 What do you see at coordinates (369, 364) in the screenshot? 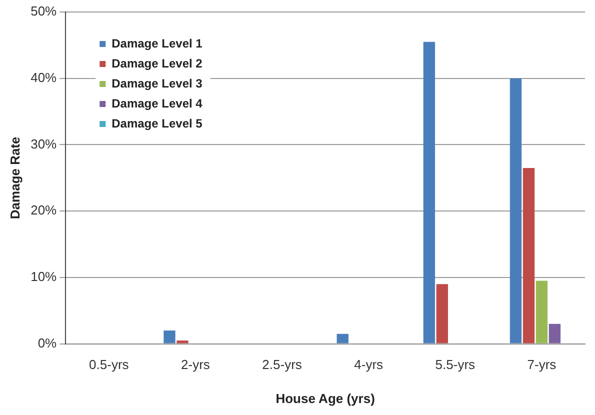
I see `x-tick-label: 4-yrs` at bounding box center [369, 364].